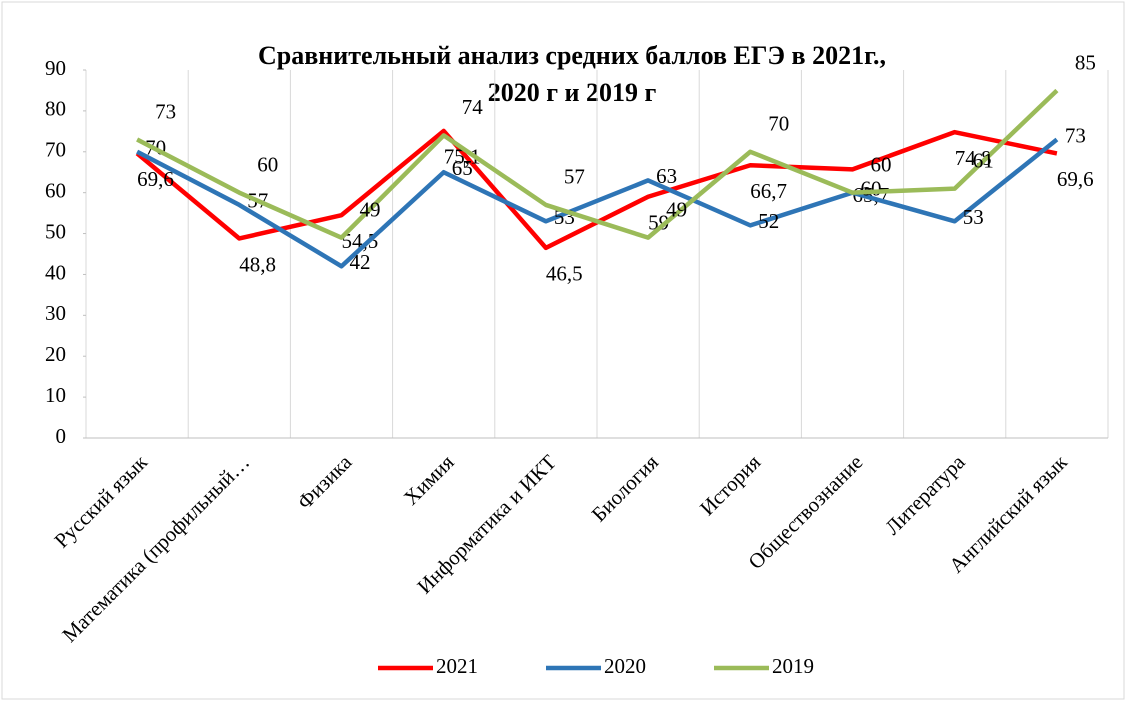  Describe the element at coordinates (55, 190) in the screenshot. I see `y-tick-label: 60` at that location.